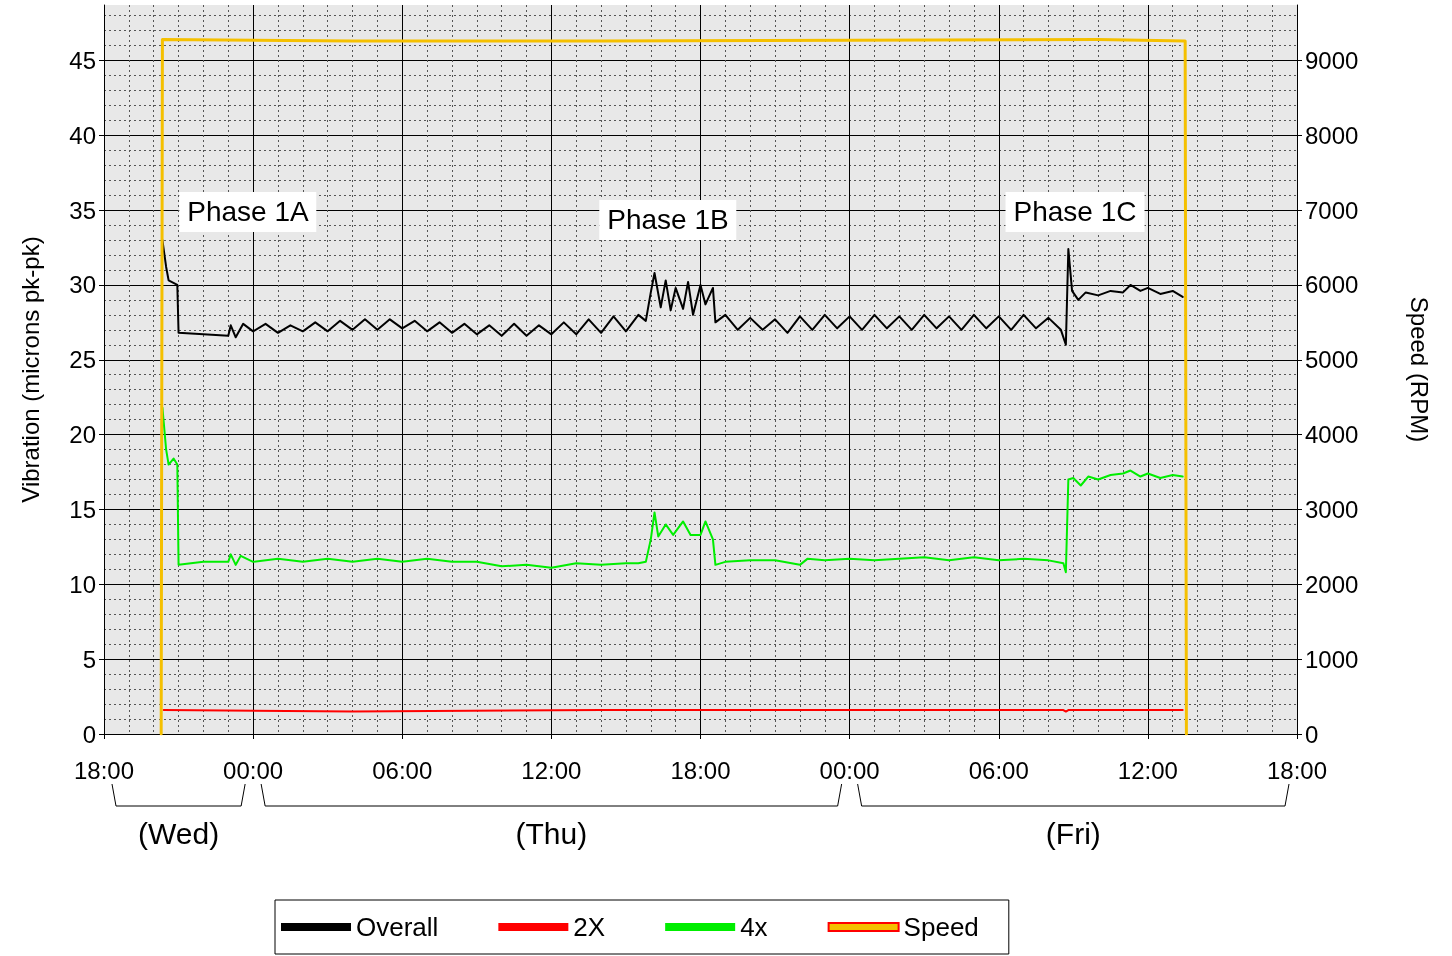 The width and height of the screenshot is (1452, 956). I want to click on text: (Thu), so click(551, 834).